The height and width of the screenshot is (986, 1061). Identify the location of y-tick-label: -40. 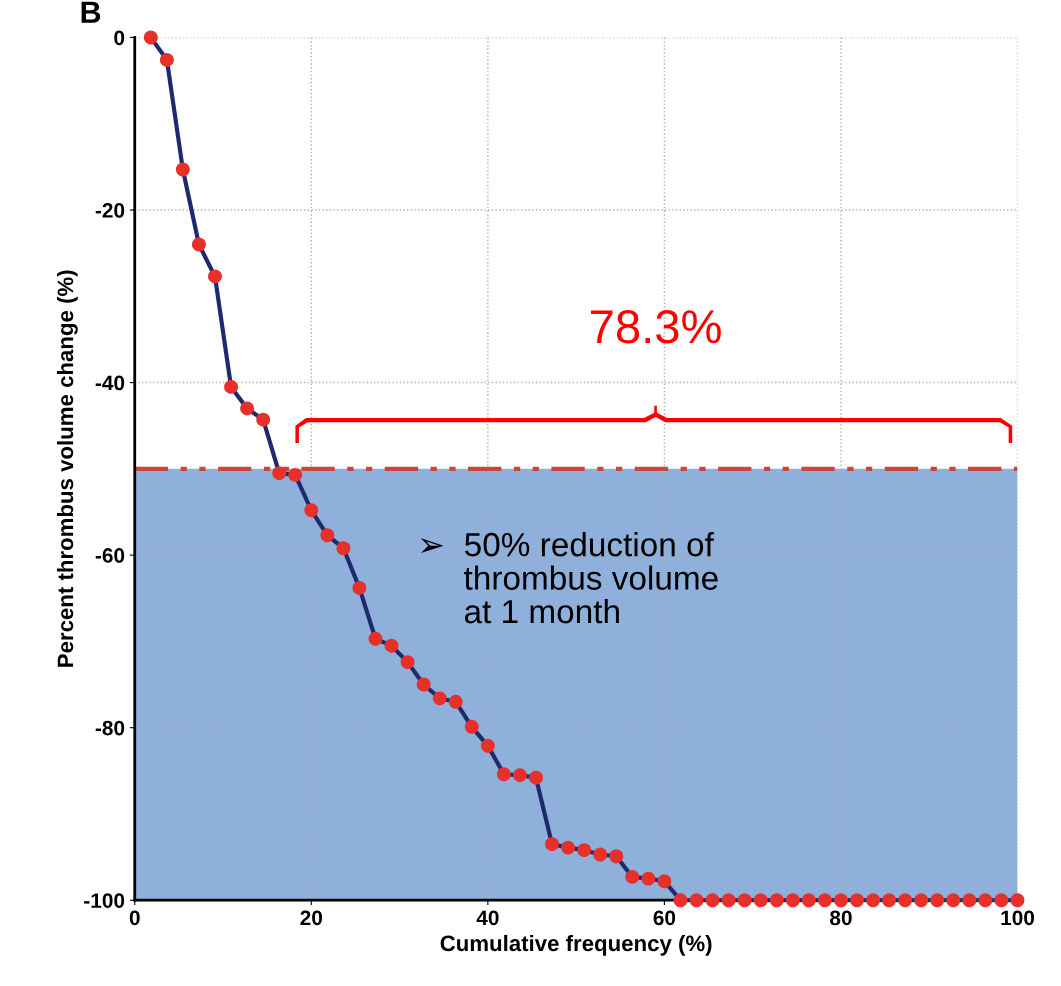
(110, 383).